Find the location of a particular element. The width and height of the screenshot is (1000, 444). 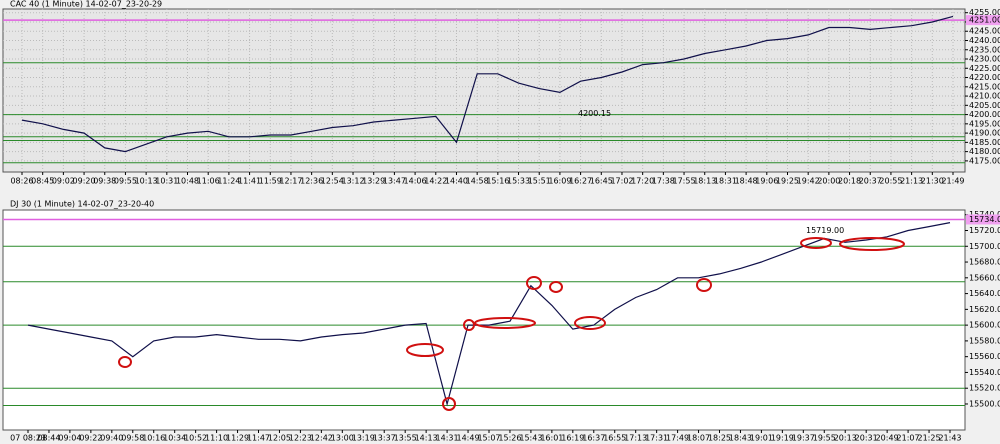

x-tick-label: 16:27 is located at coordinates (580, 181).